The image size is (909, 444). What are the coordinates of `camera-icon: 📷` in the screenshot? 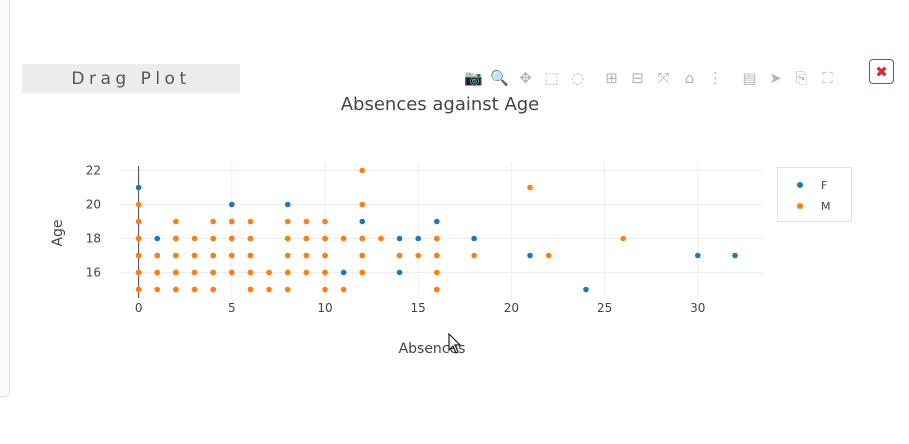 It's located at (473, 78).